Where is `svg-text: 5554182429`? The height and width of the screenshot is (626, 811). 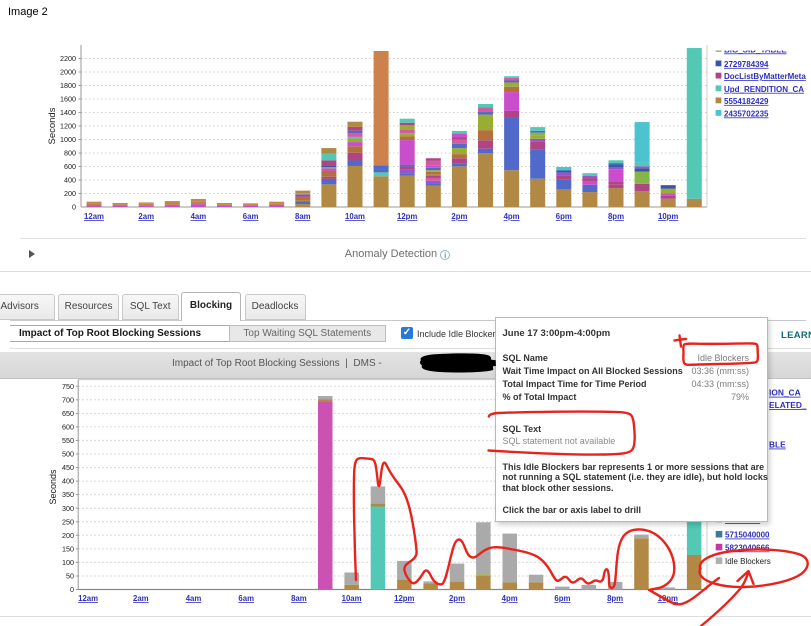 svg-text: 5554182429 is located at coordinates (746, 101).